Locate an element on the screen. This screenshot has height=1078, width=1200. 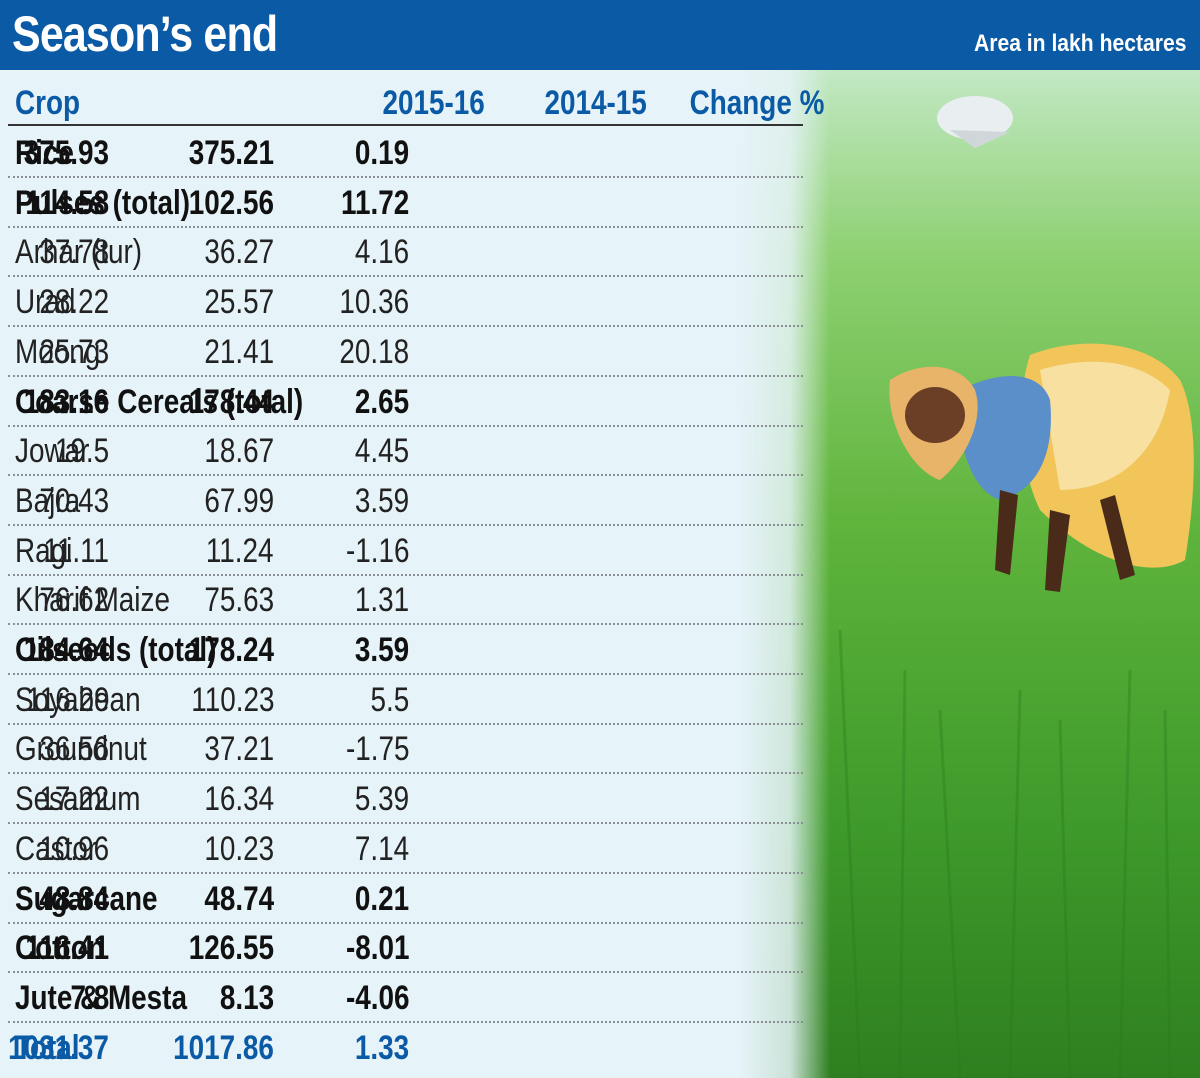
change-pct-cell: 2.65 is located at coordinates (381, 401).